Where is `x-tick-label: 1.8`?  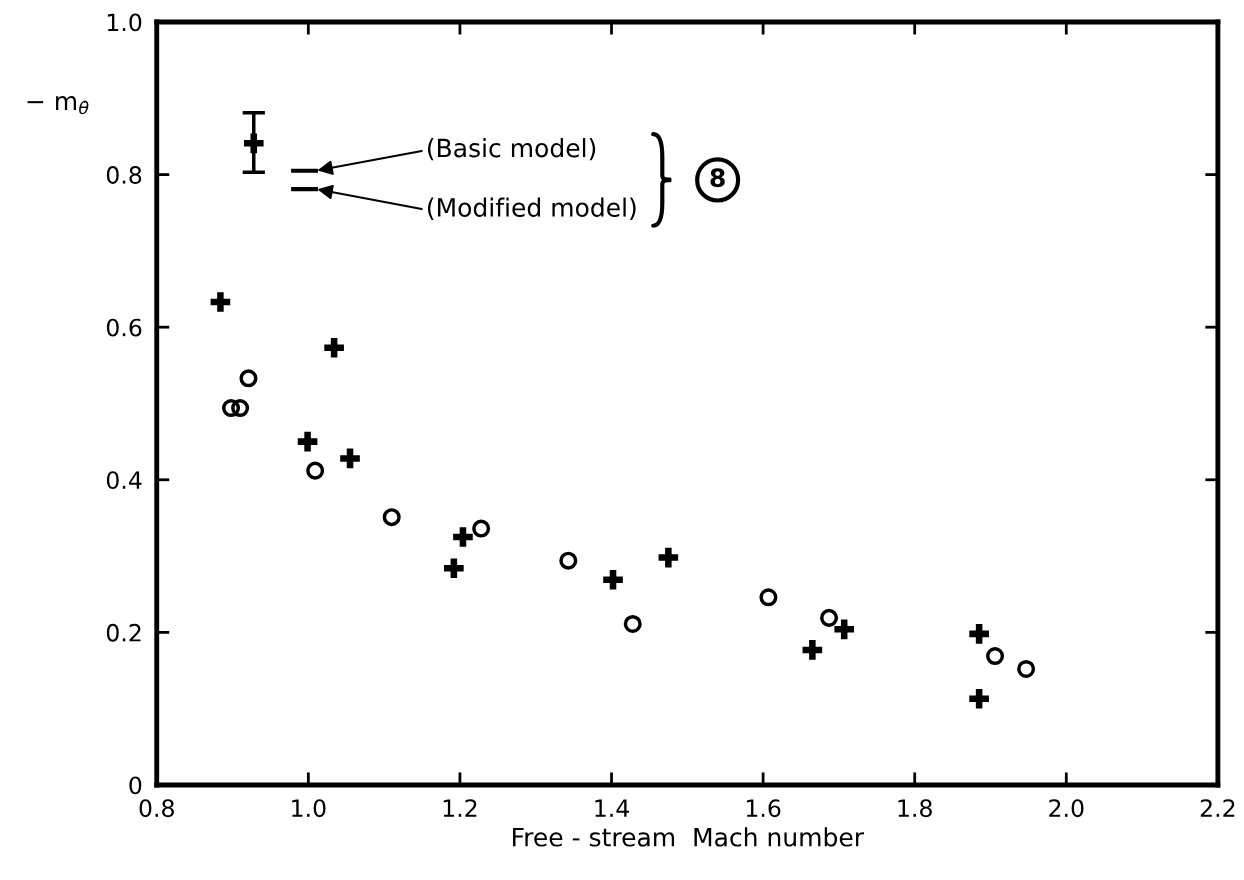
x-tick-label: 1.8 is located at coordinates (915, 808).